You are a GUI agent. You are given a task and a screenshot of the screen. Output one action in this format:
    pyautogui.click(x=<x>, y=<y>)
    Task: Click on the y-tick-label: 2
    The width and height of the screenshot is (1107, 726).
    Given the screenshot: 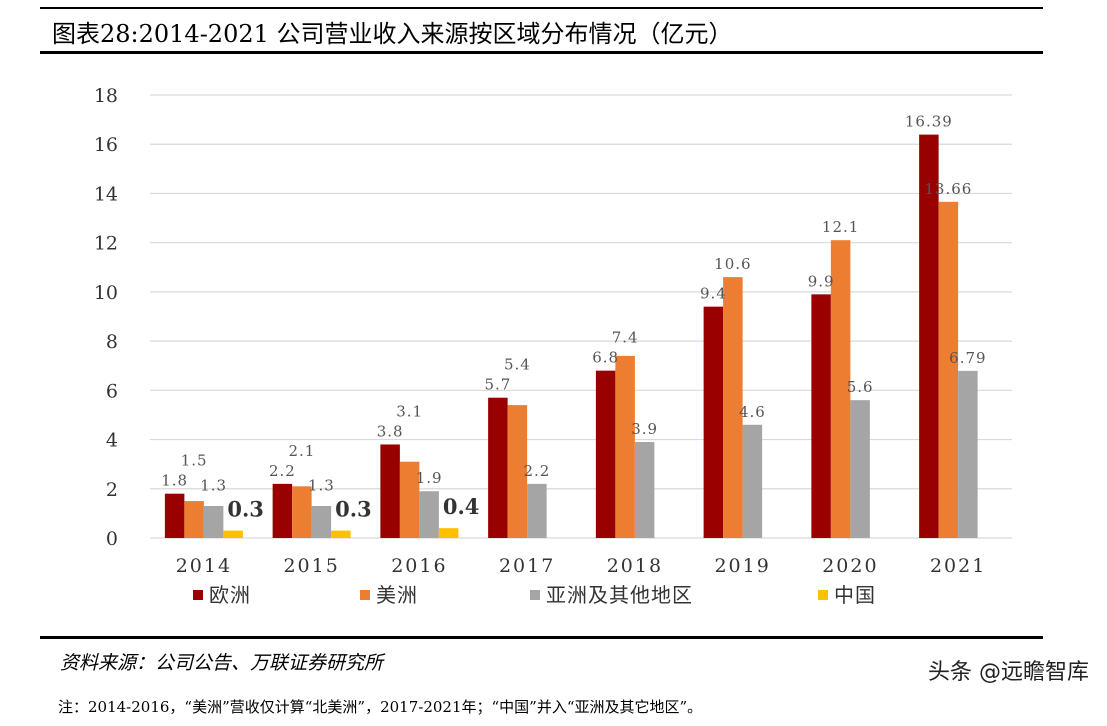 What is the action you would take?
    pyautogui.click(x=112, y=490)
    